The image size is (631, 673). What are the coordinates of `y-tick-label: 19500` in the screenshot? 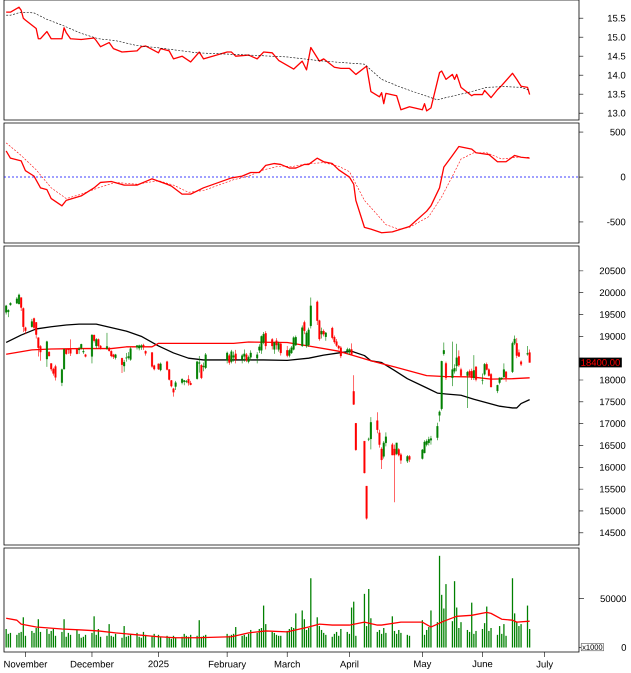 It's located at (613, 314).